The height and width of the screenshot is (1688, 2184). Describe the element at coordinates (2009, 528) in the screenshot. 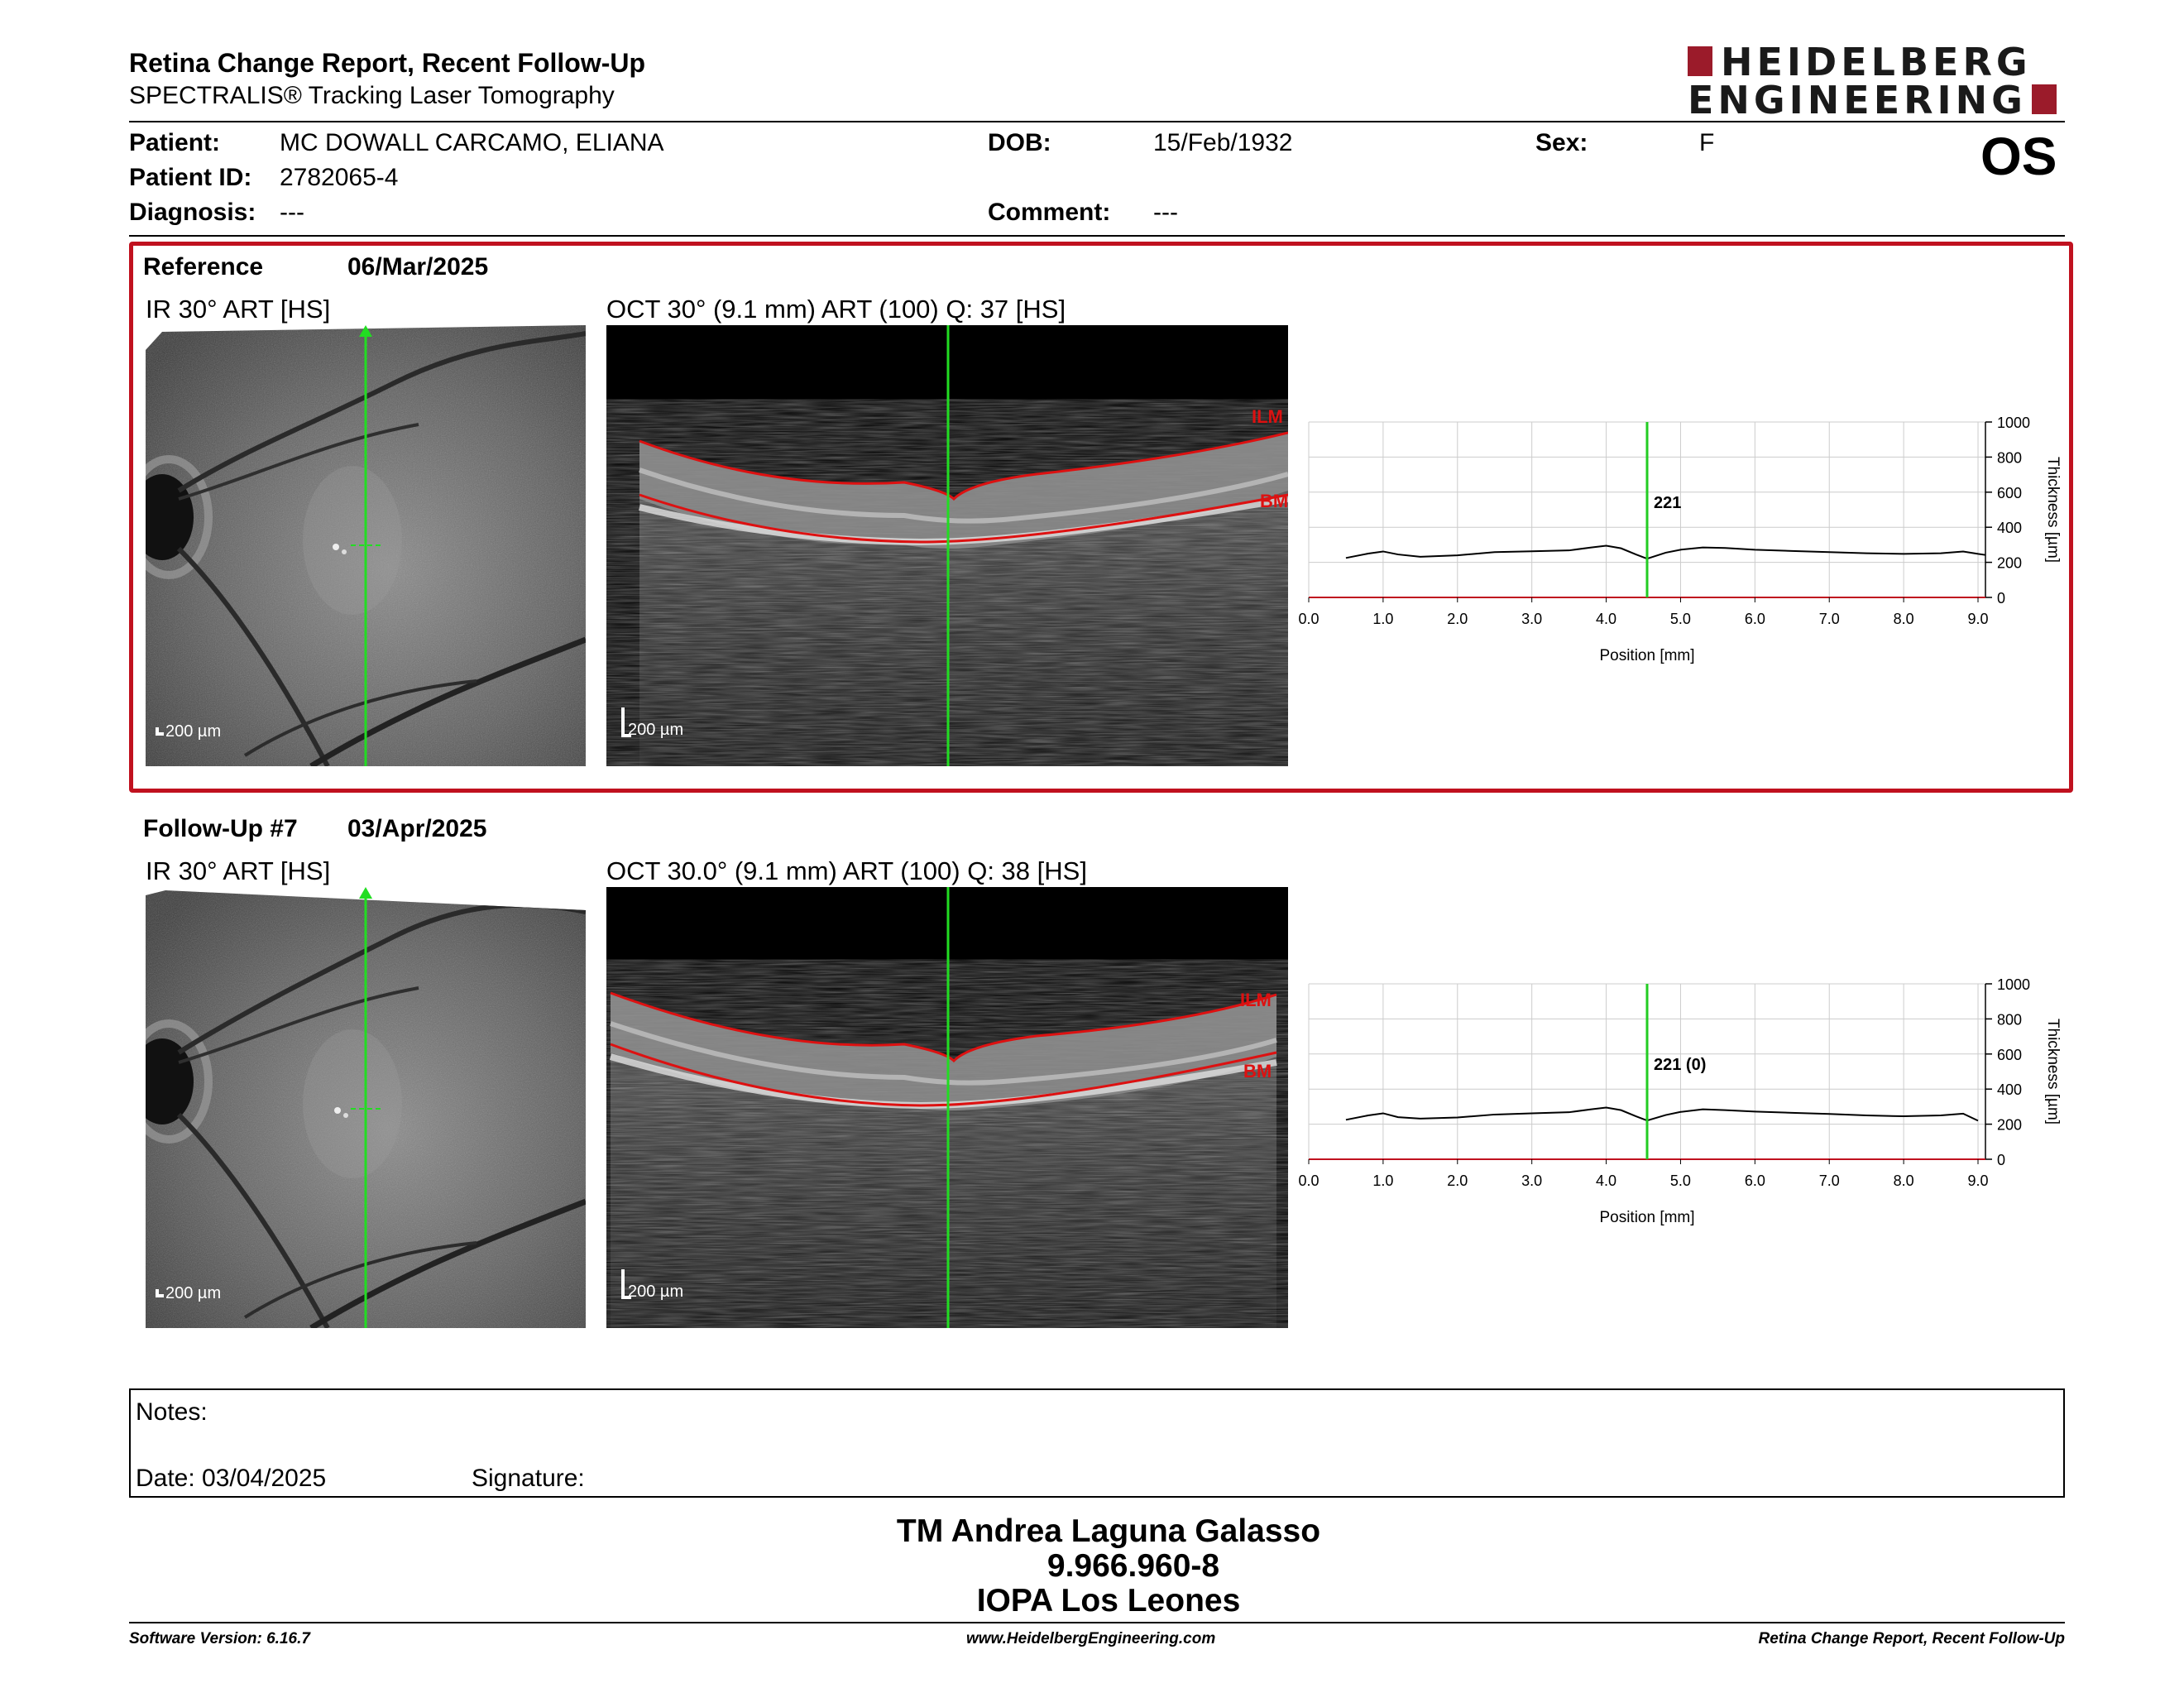

I see `reference-chart-y-tick-label: 400` at that location.